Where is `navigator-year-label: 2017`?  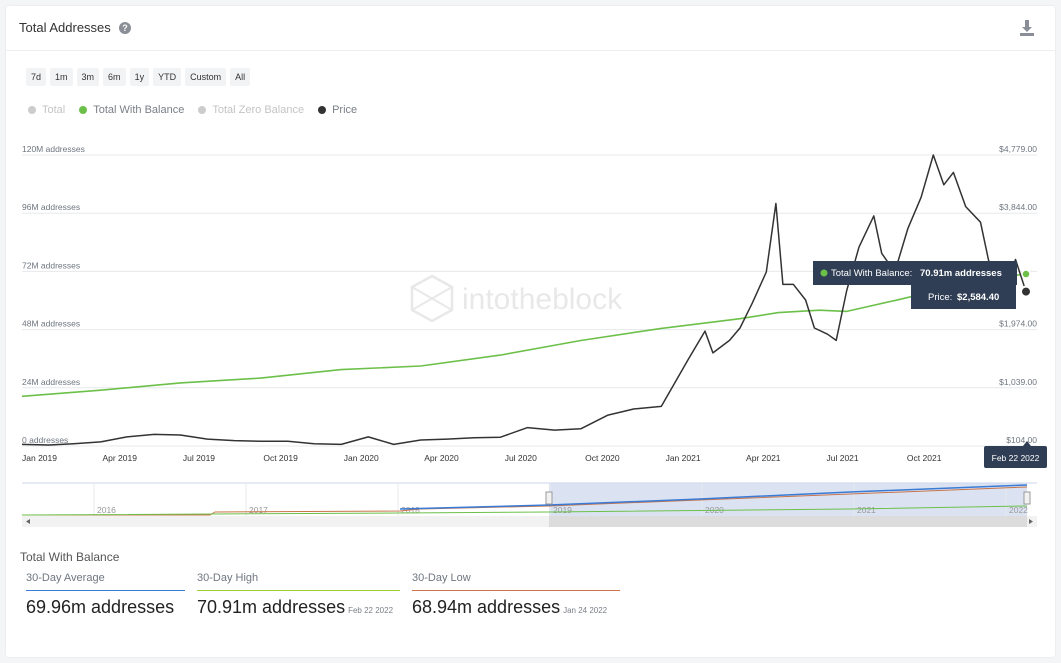
navigator-year-label: 2017 is located at coordinates (258, 510).